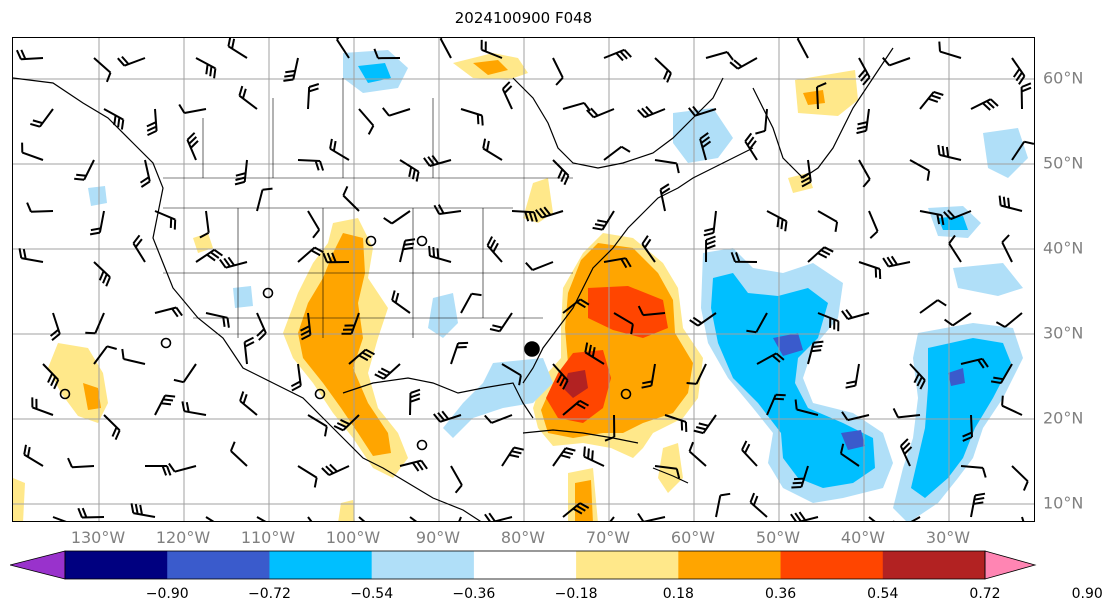 The width and height of the screenshot is (1105, 615). I want to click on negative-anomaly-east-blue, so click(956, 377).